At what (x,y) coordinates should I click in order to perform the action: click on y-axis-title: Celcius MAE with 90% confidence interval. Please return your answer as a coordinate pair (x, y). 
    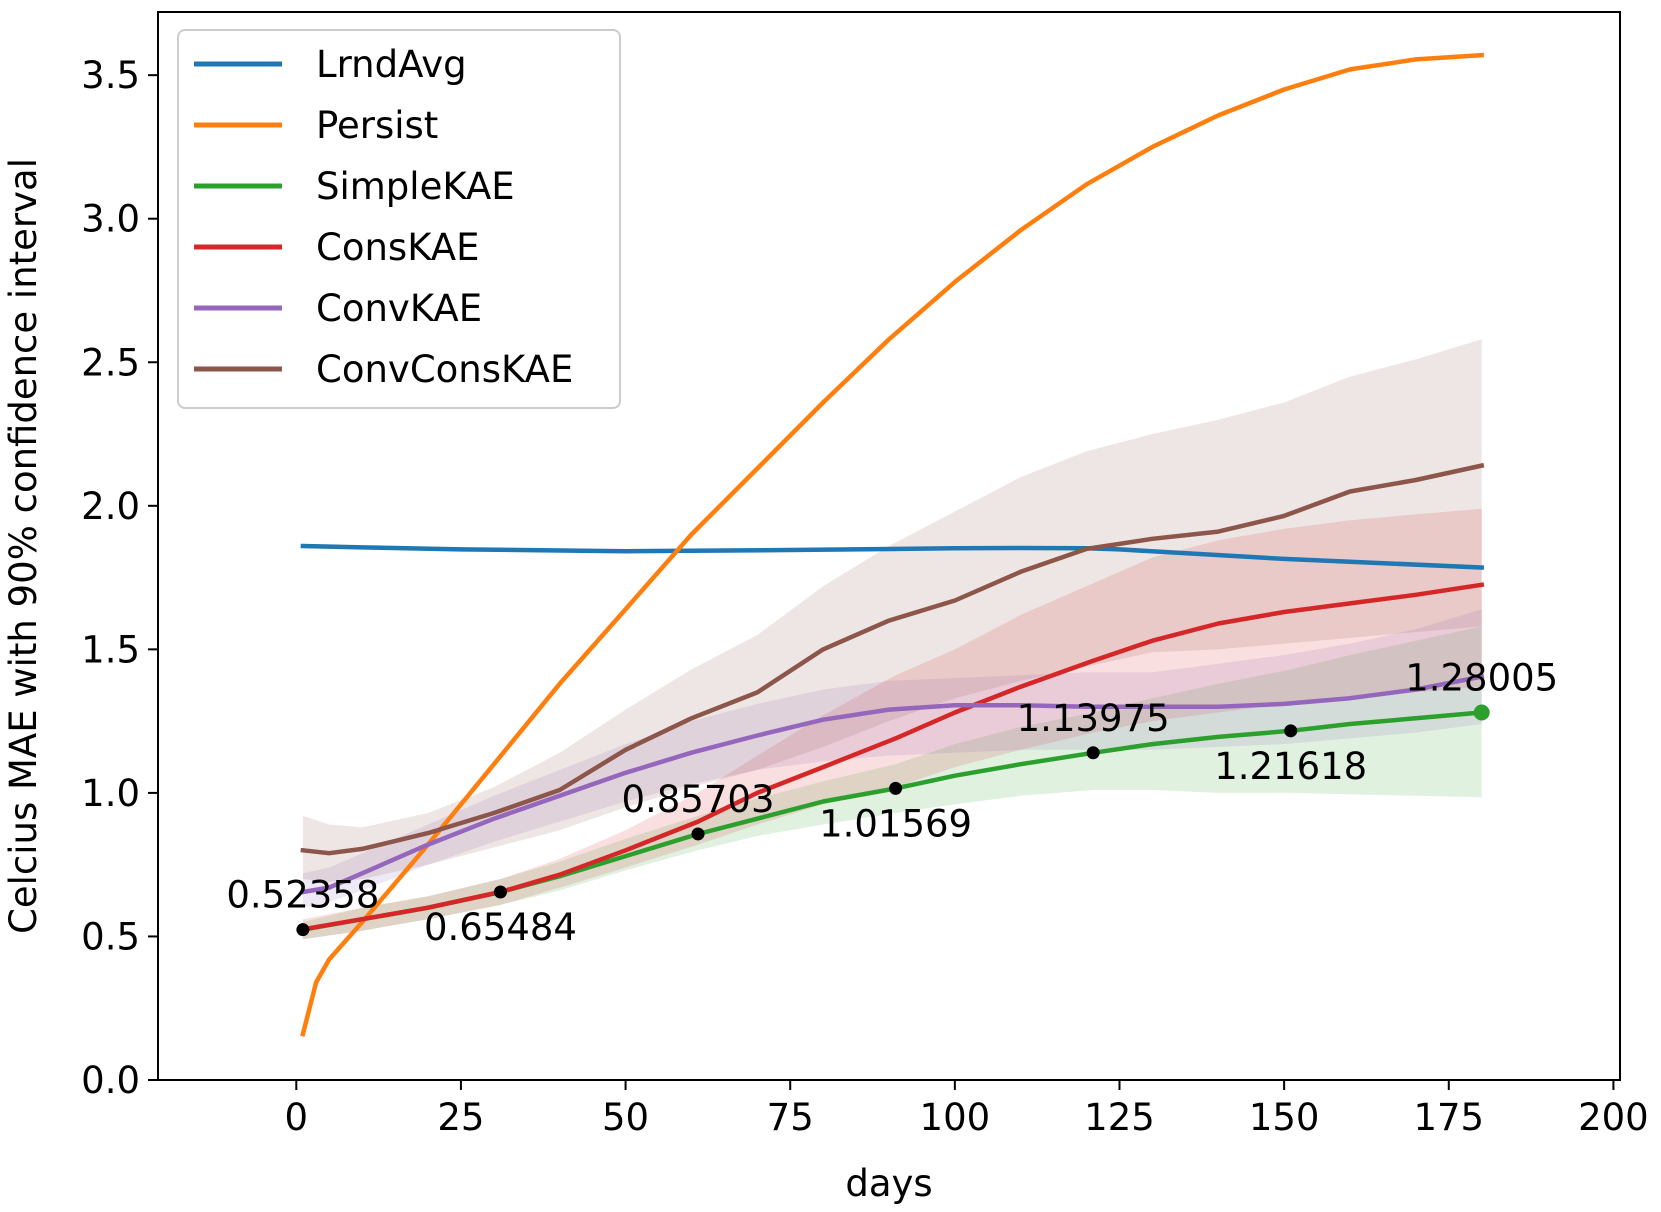
    Looking at the image, I should click on (23, 546).